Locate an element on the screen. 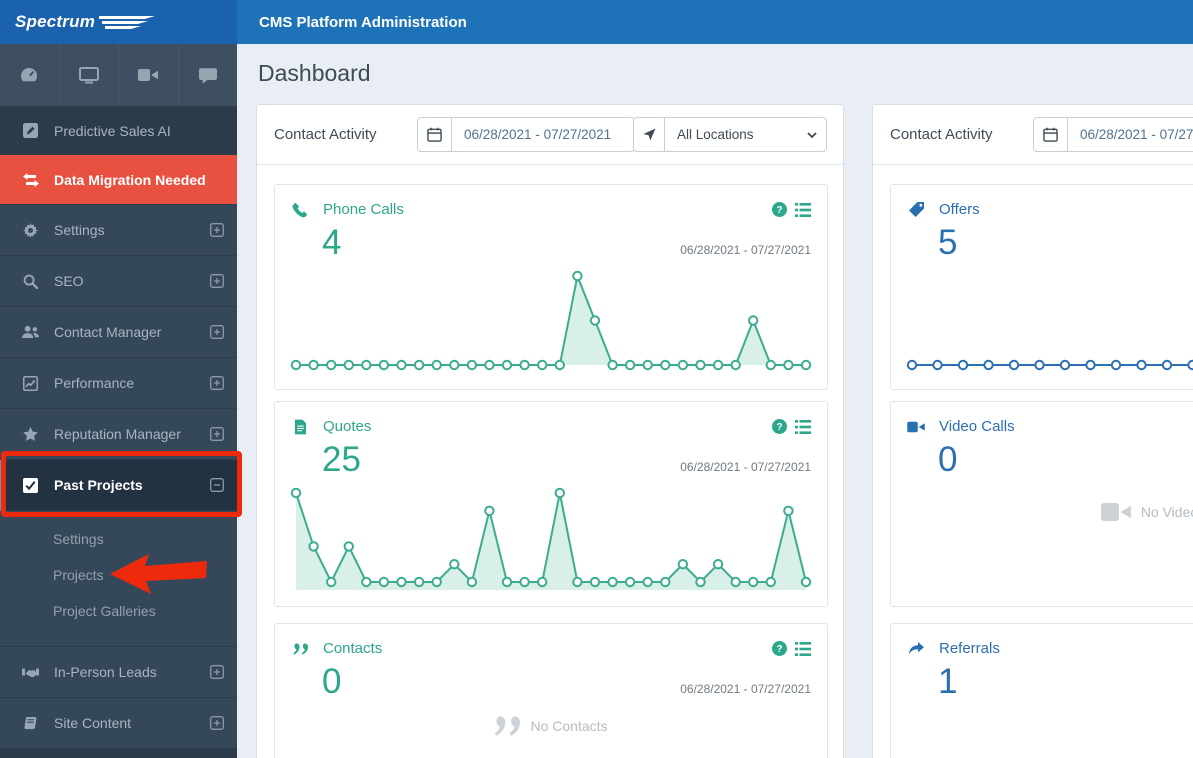 The image size is (1193, 758). location-value: All Locations is located at coordinates (715, 134).